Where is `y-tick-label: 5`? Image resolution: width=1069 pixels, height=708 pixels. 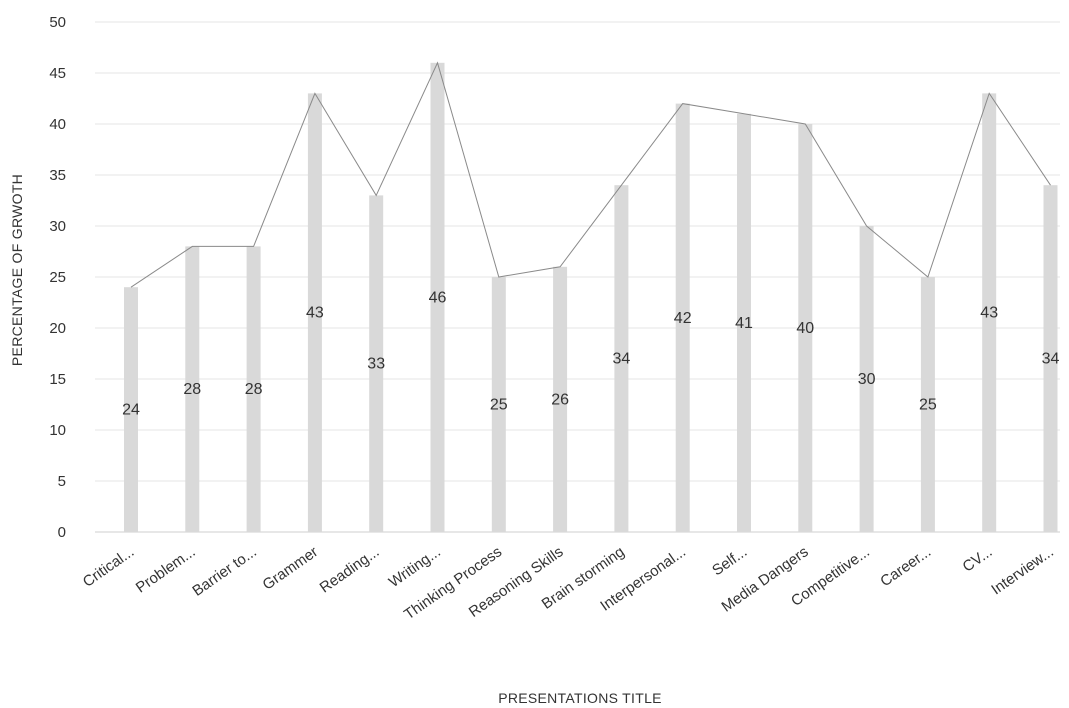 y-tick-label: 5 is located at coordinates (62, 481).